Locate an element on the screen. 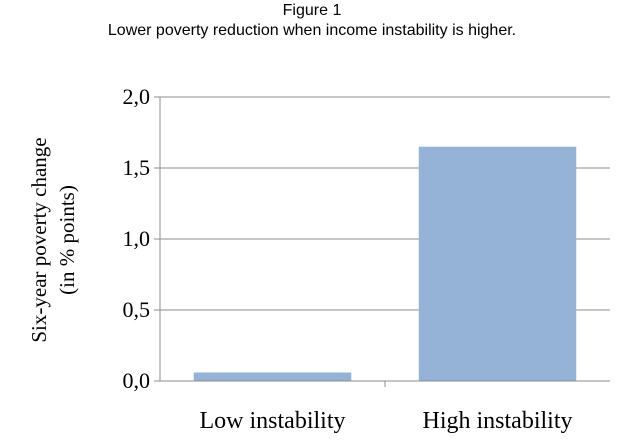 This screenshot has height=441, width=624. x-category-label: High instability is located at coordinates (498, 421).